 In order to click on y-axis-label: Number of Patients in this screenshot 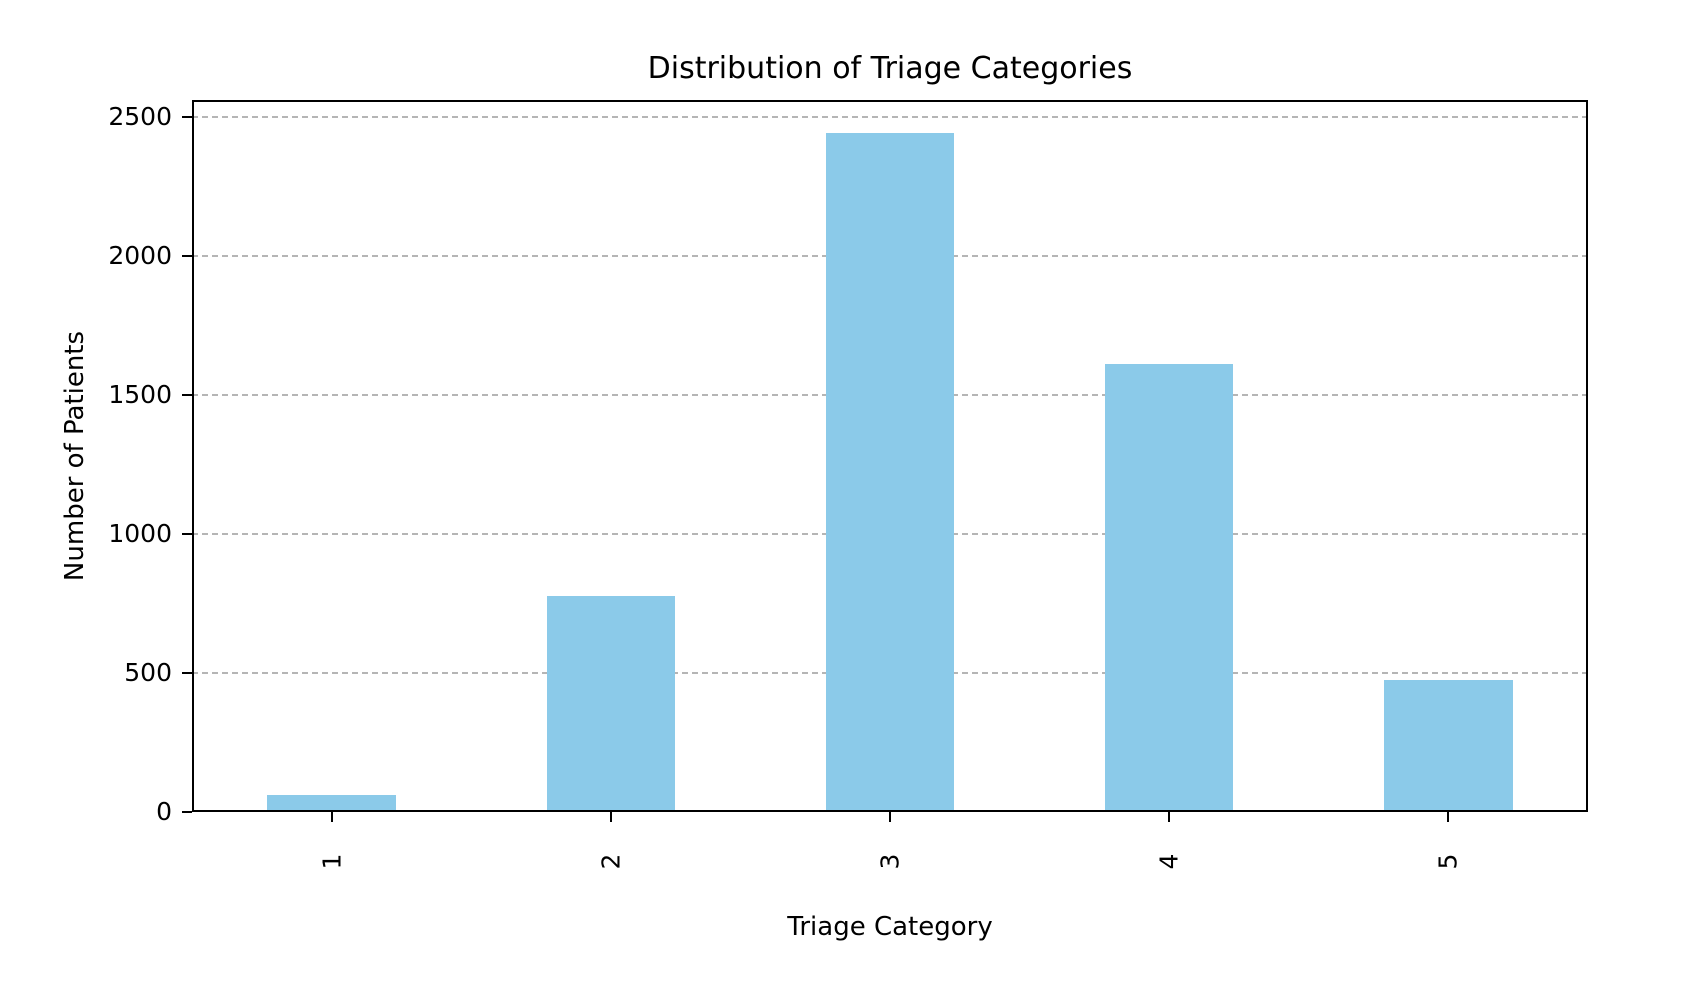, I will do `click(75, 456)`.